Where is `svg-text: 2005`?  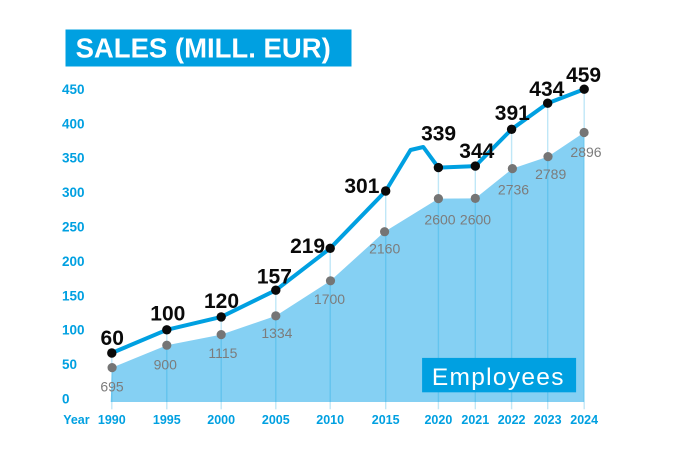 svg-text: 2005 is located at coordinates (276, 420).